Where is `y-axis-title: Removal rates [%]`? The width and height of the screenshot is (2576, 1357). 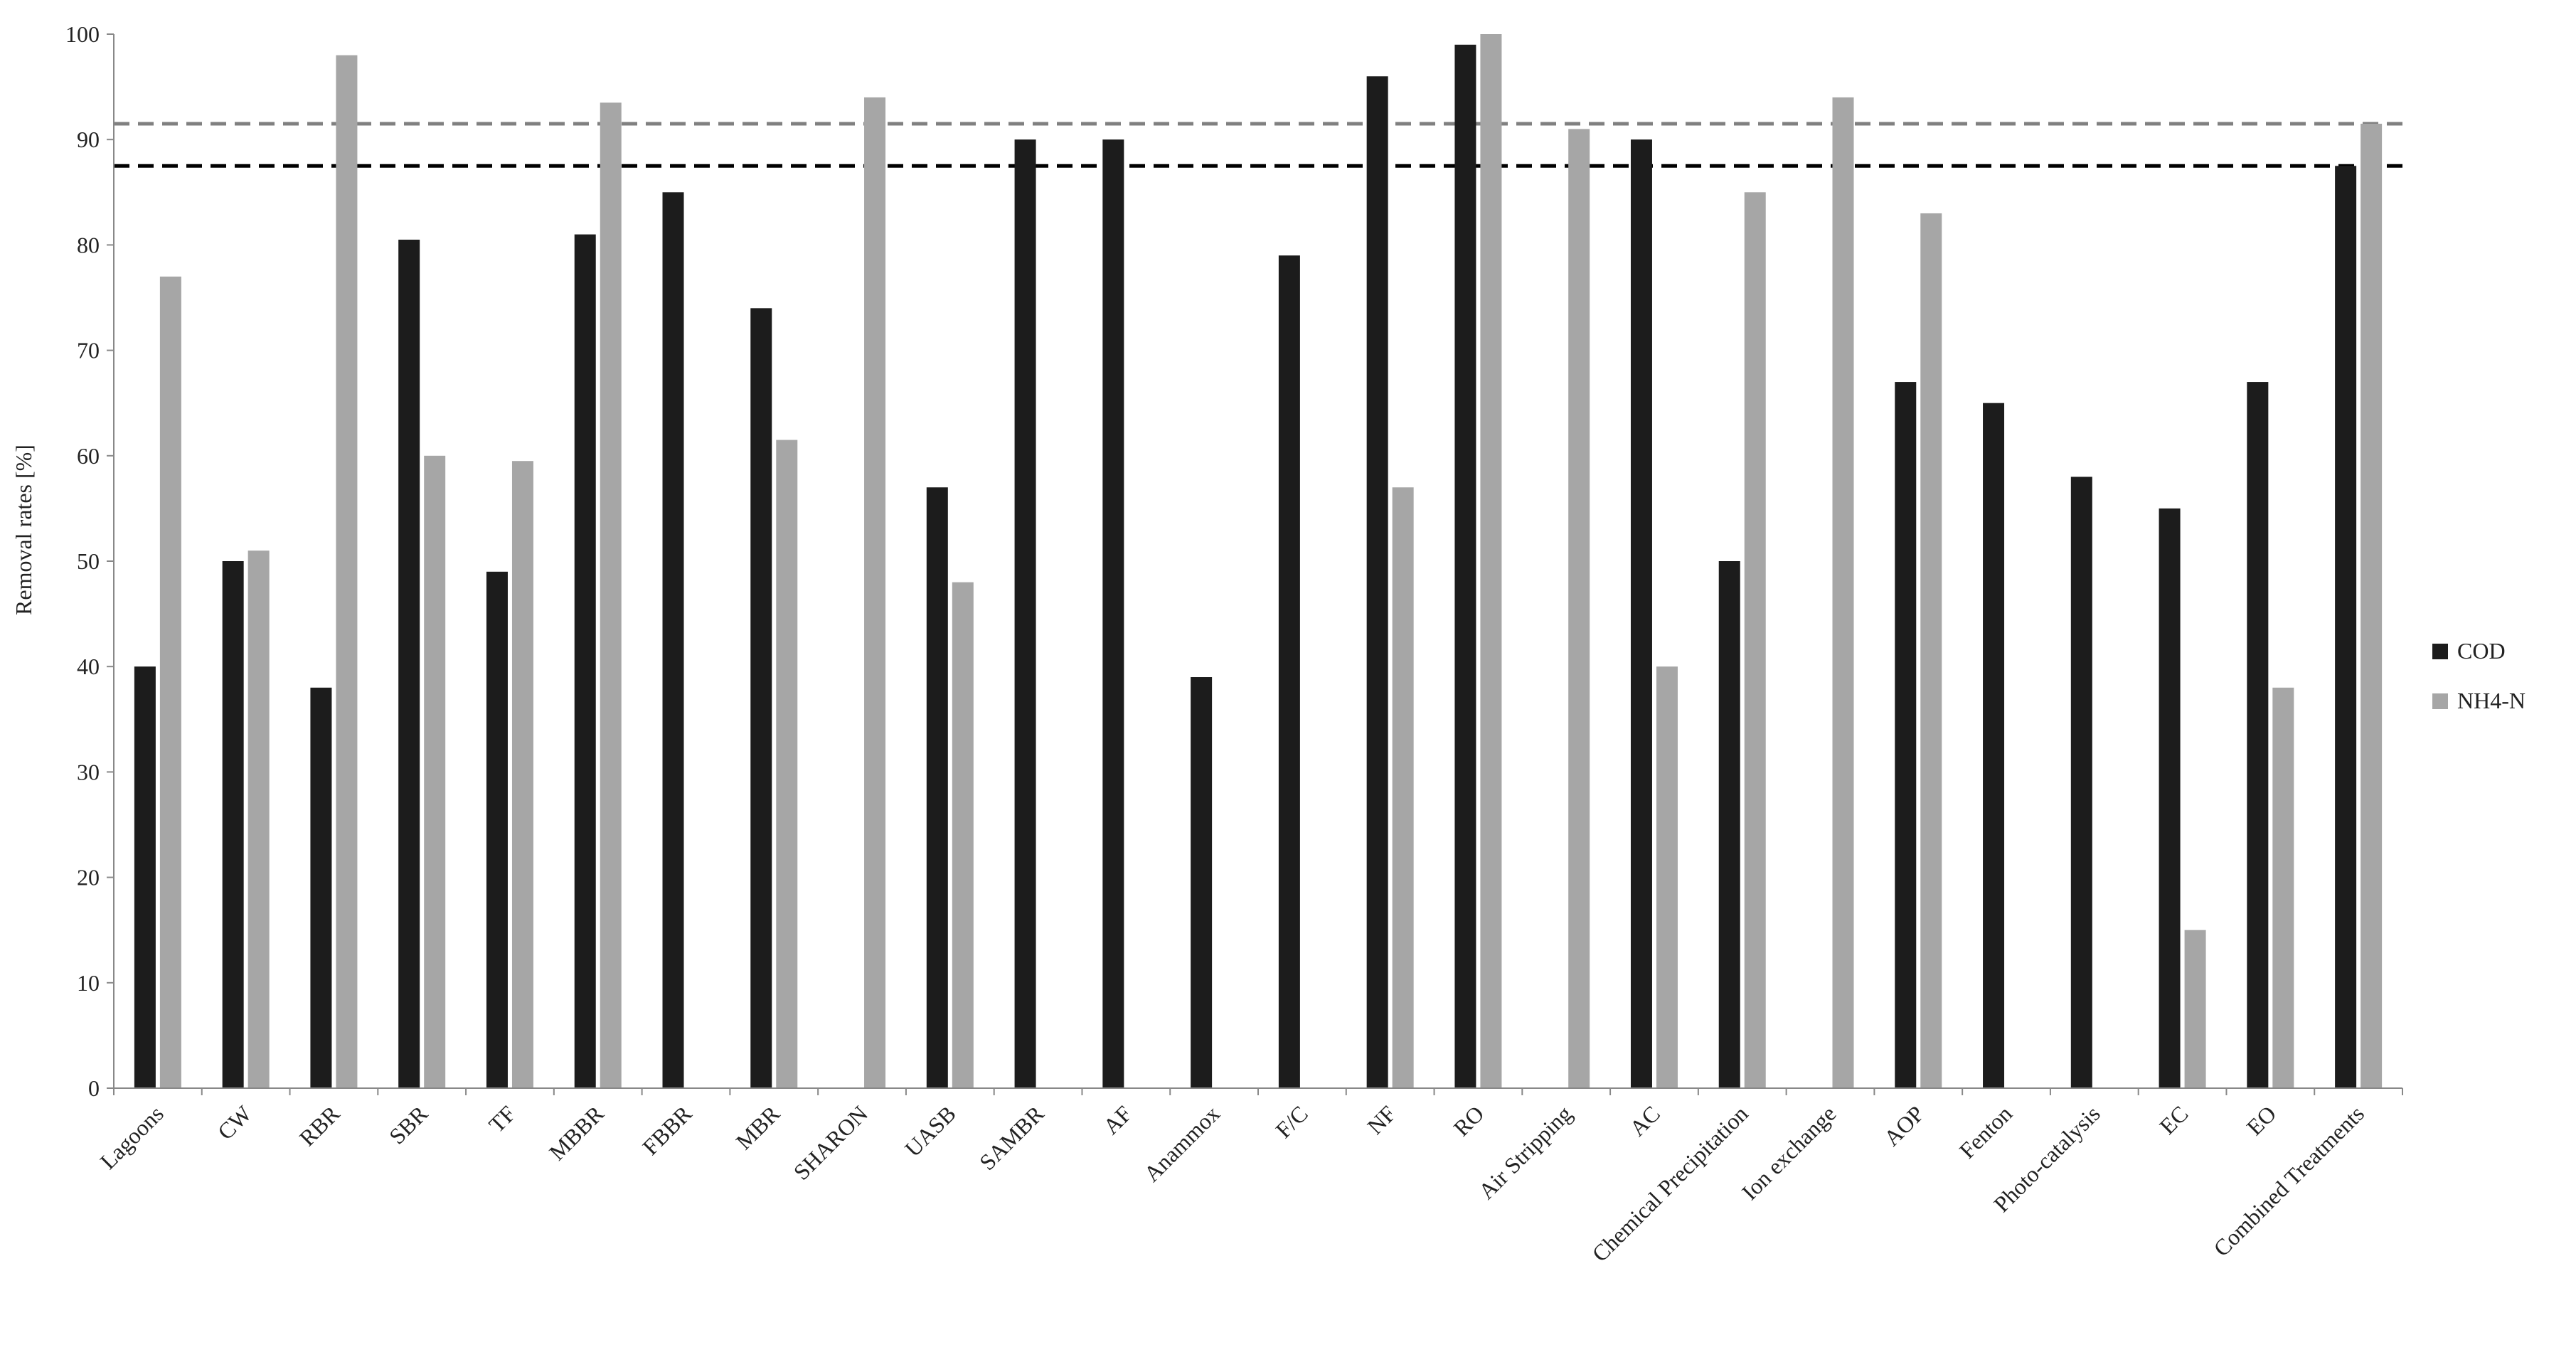
y-axis-title: Removal rates [%] is located at coordinates (23, 530).